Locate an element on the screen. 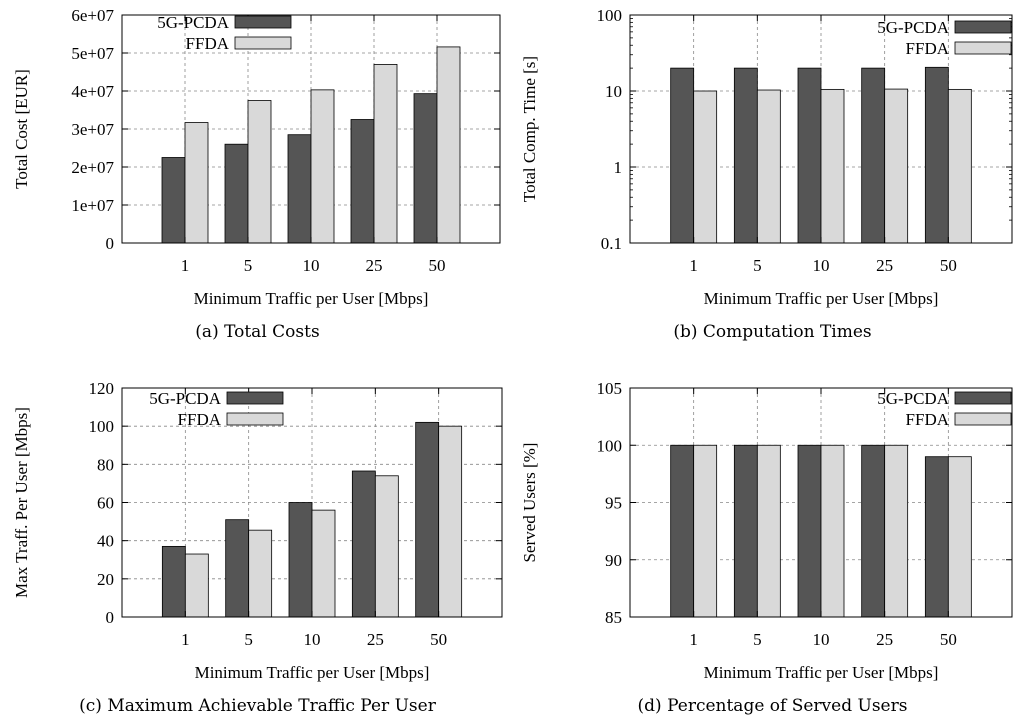 This screenshot has width=1030, height=722. caption-d: (d) Percentage of Served Users is located at coordinates (772, 706).